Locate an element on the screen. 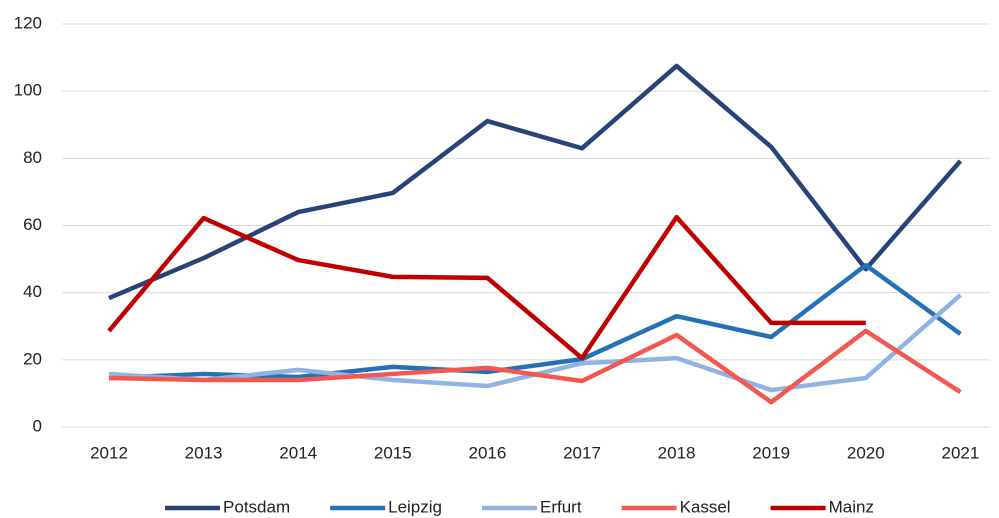 The width and height of the screenshot is (999, 518). x-tick-label: 2013 is located at coordinates (204, 452).